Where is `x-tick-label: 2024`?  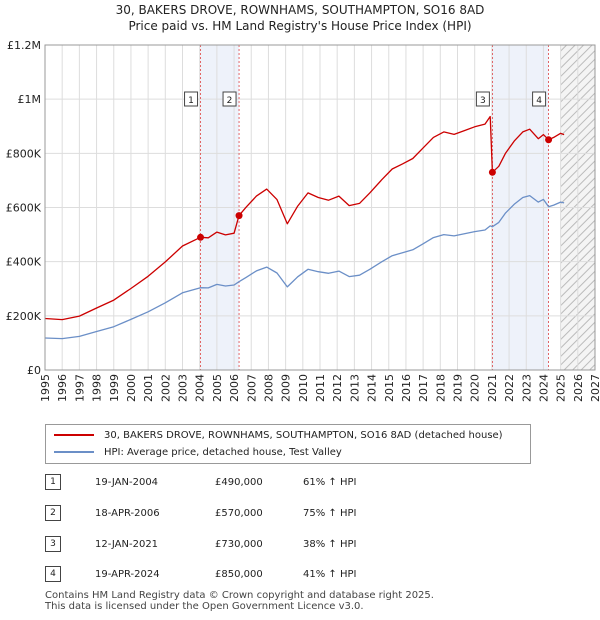 x-tick-label: 2024 is located at coordinates (543, 388).